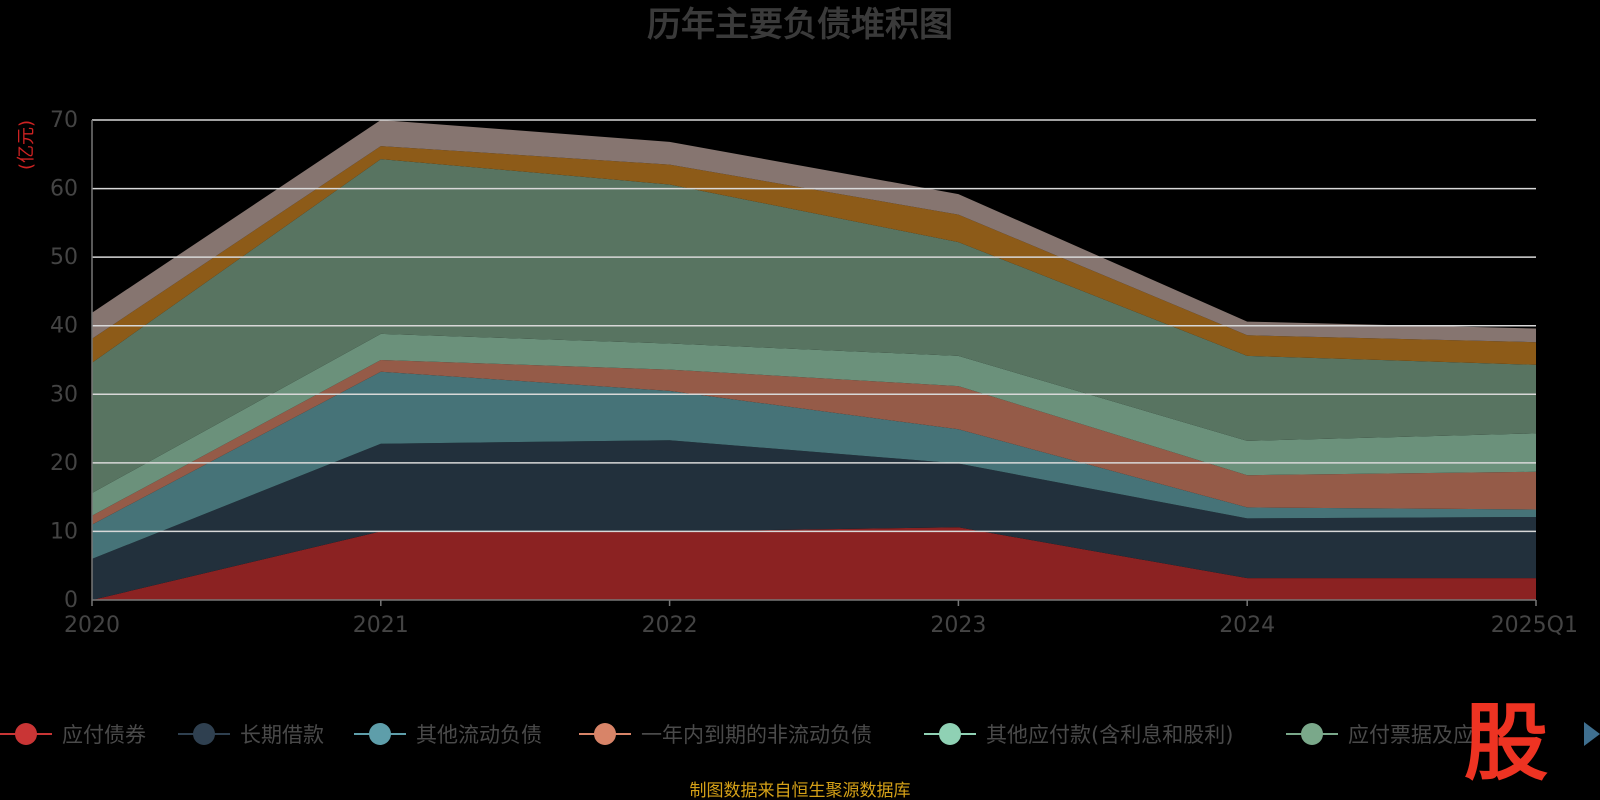 Image resolution: width=1600 pixels, height=800 pixels. Describe the element at coordinates (104, 735) in the screenshot. I see `legend-label: 应付债券` at that location.